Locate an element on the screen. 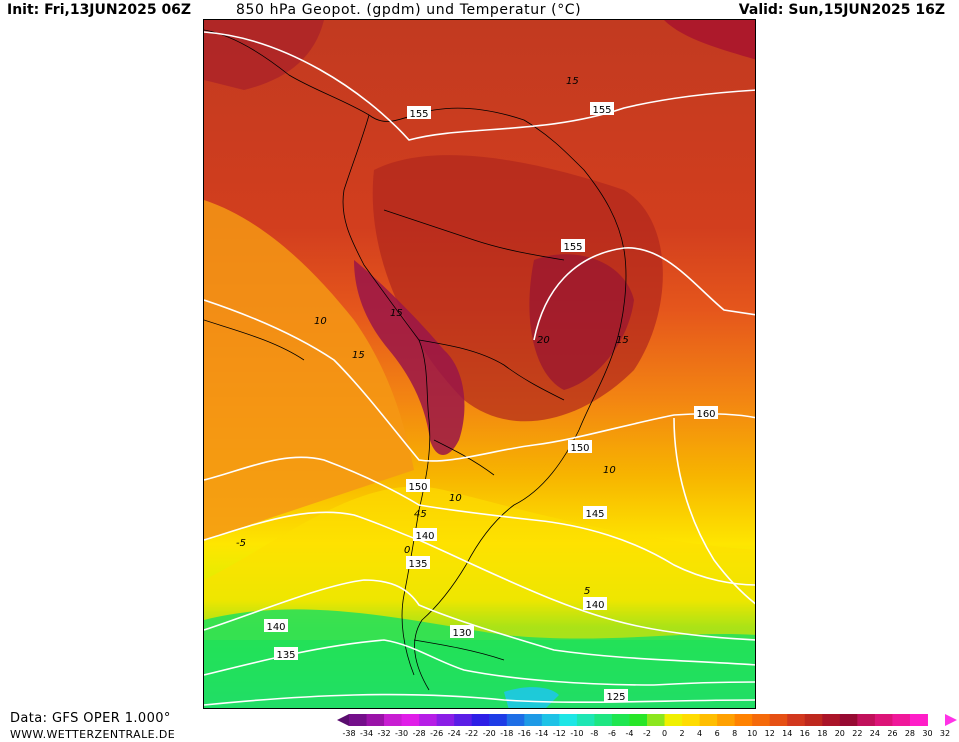 The height and width of the screenshot is (742, 959). temp-hot-andes is located at coordinates (409, 357).